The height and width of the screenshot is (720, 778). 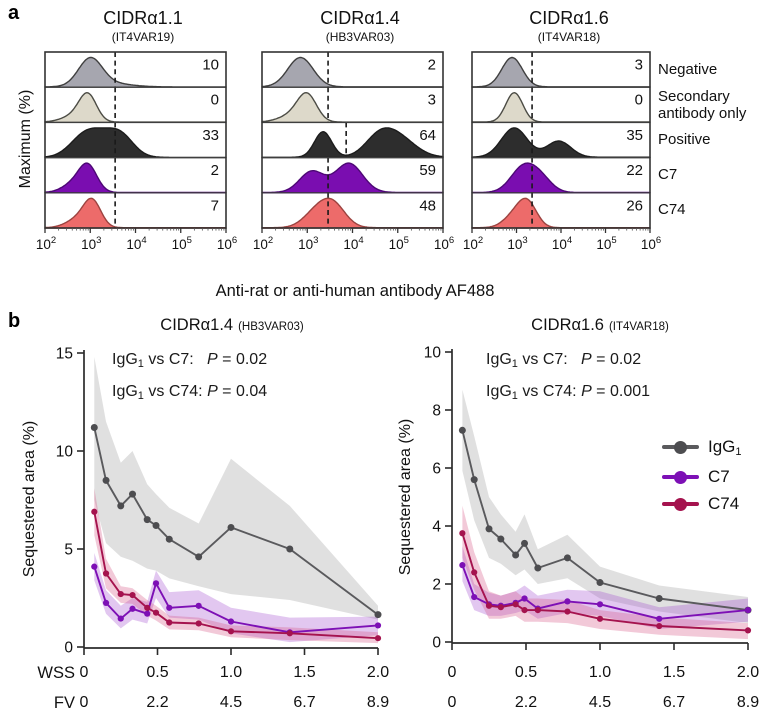 What do you see at coordinates (561, 213) in the screenshot?
I see `histogram-curve-c74` at bounding box center [561, 213].